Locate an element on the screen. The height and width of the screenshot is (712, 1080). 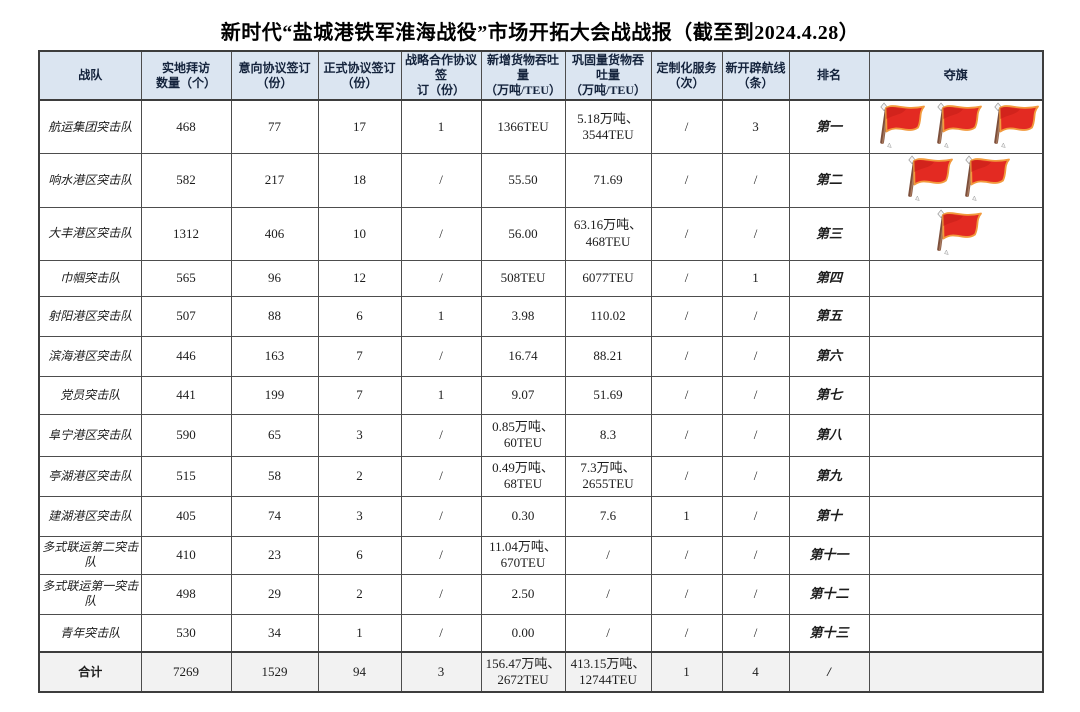
cell-intent-agreements: 23 is located at coordinates (274, 555).